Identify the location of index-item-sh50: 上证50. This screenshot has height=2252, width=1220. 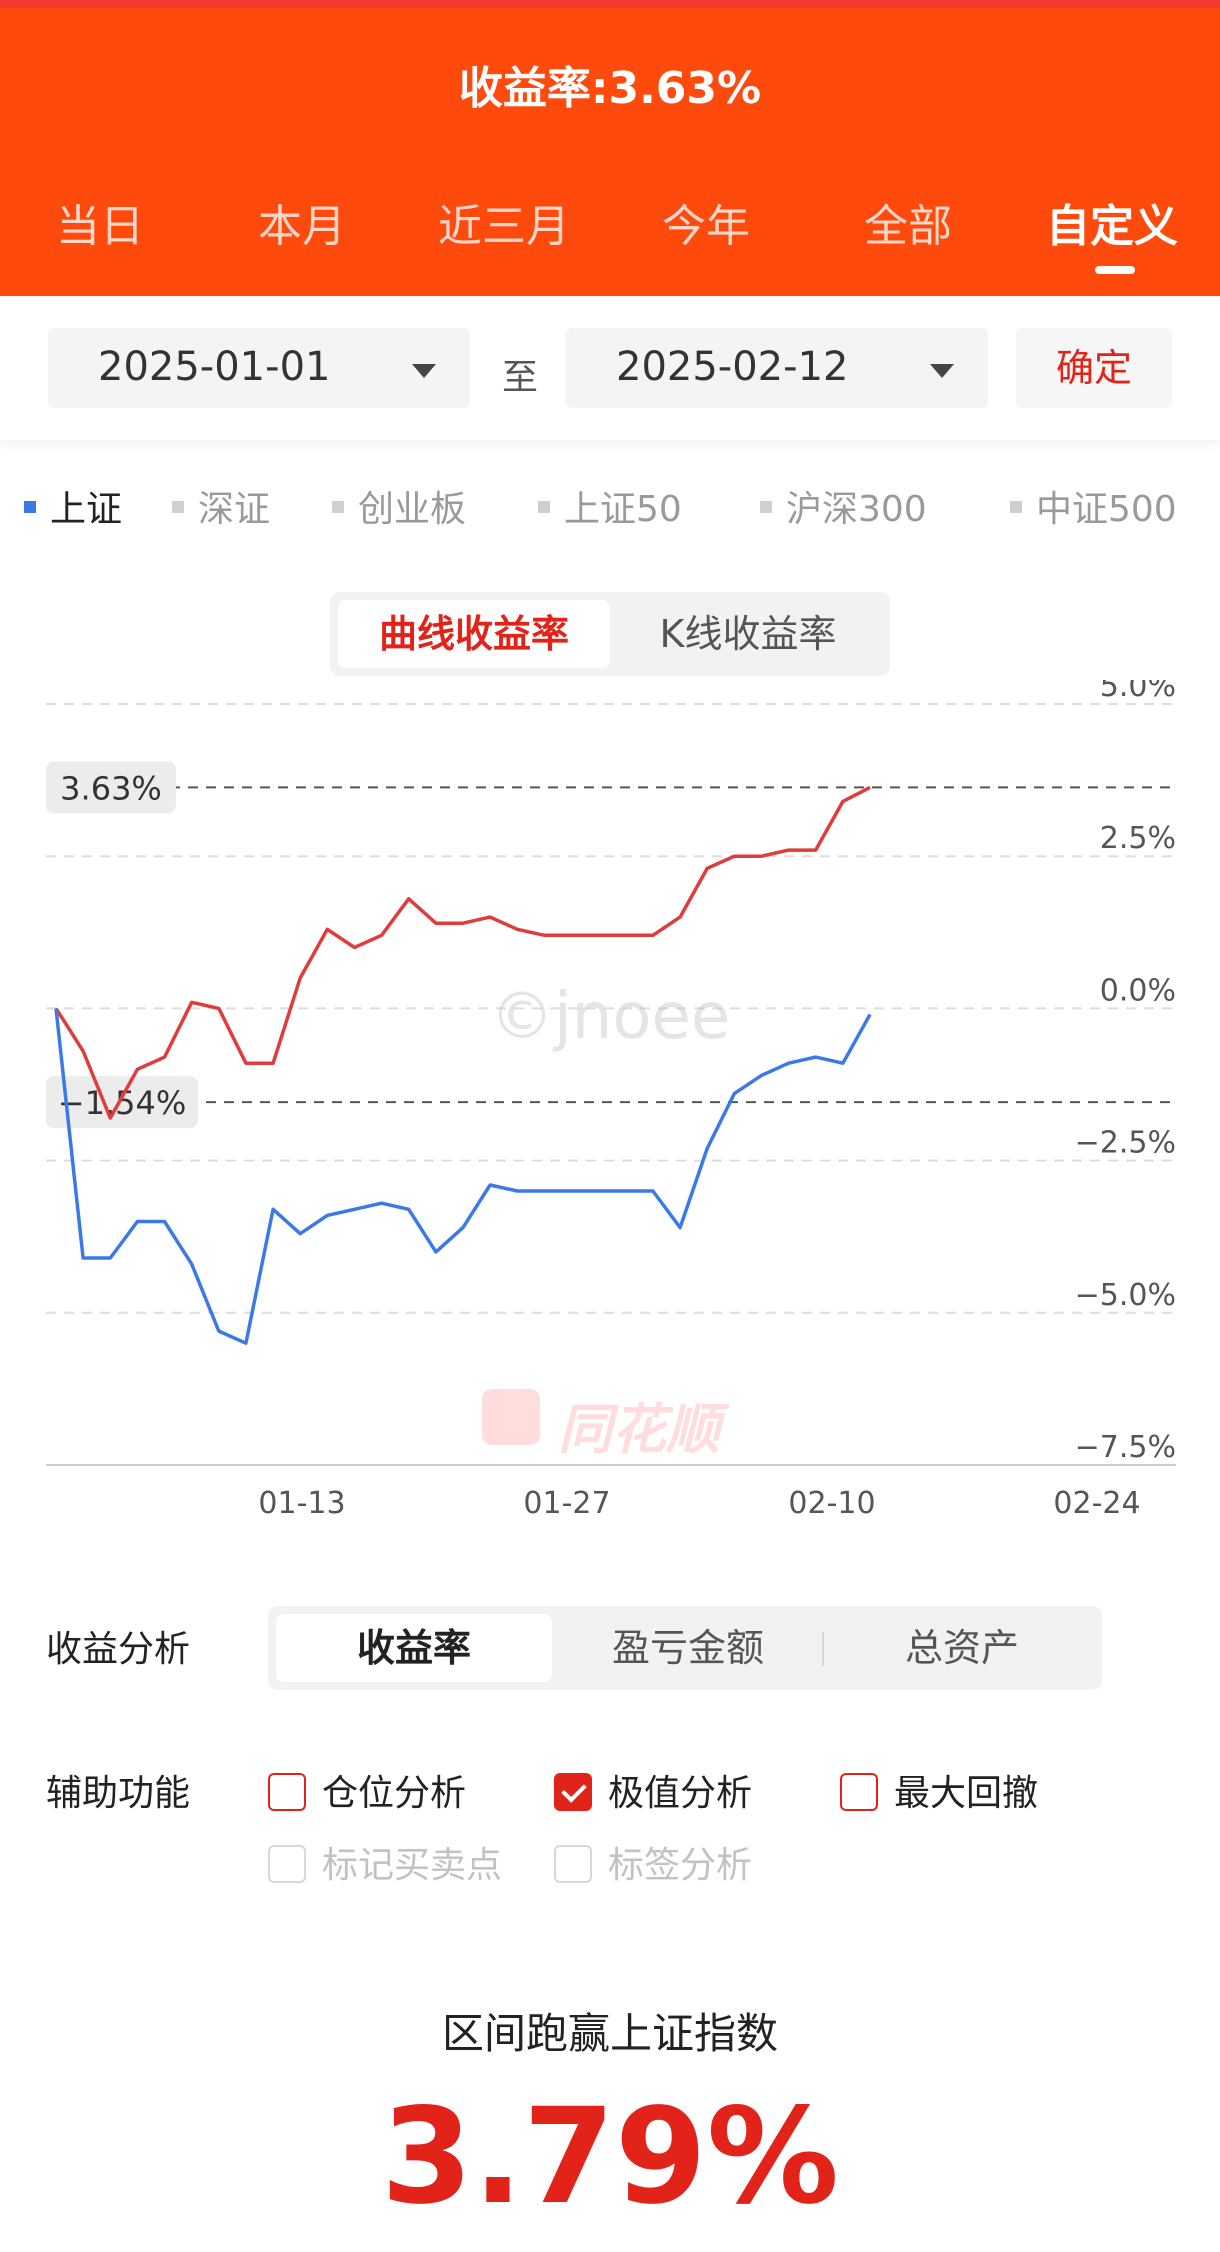
(610, 506).